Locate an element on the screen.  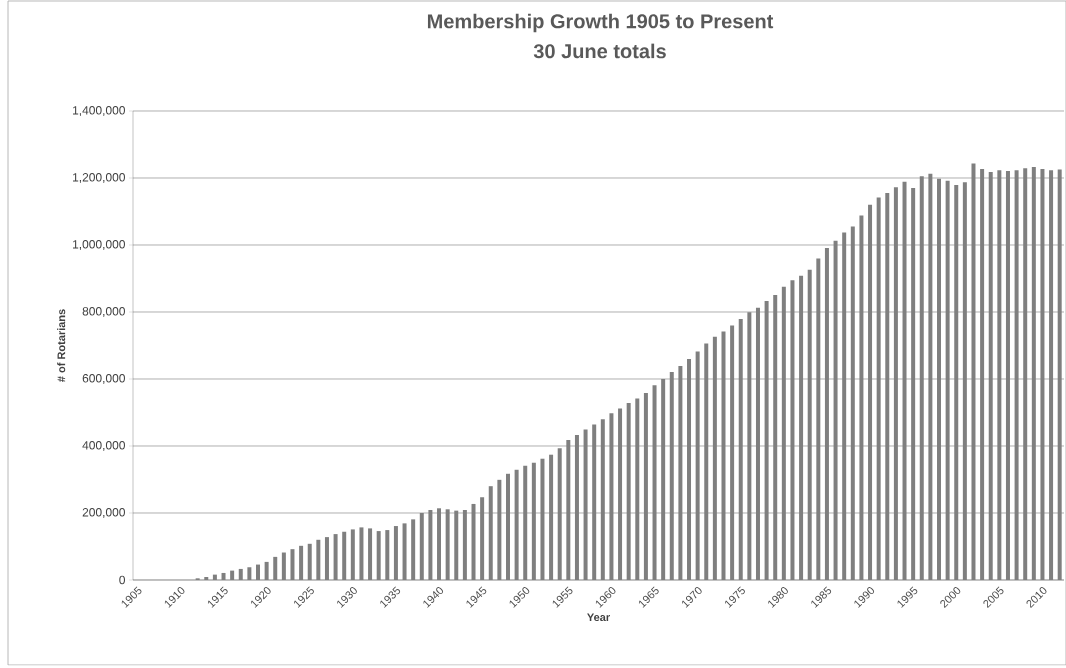
chart-title: Membership Growth 1905 to Present is located at coordinates (600, 23).